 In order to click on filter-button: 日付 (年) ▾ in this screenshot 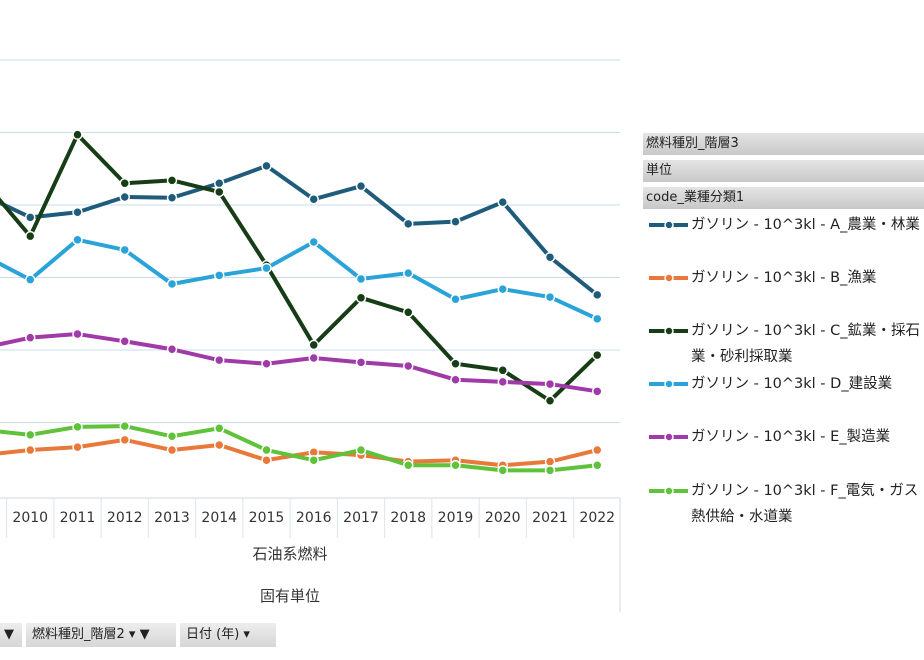, I will do `click(228, 635)`.